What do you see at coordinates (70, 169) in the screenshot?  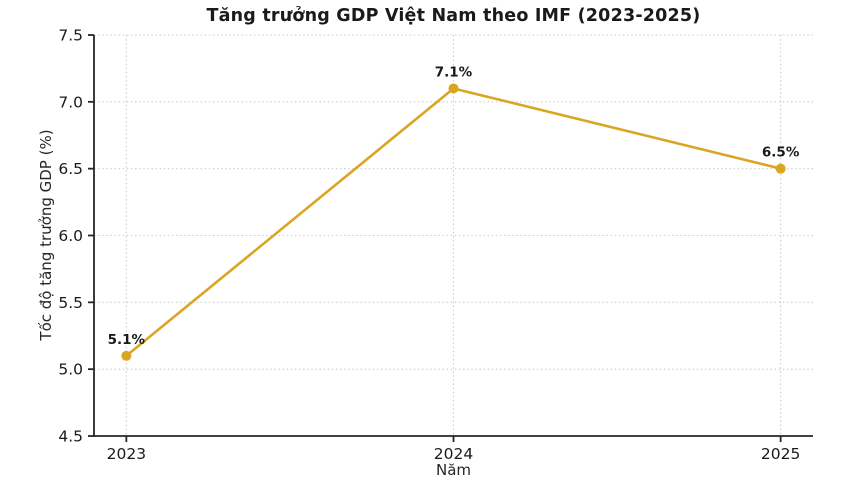 I see `y-tick-label: 6.5` at bounding box center [70, 169].